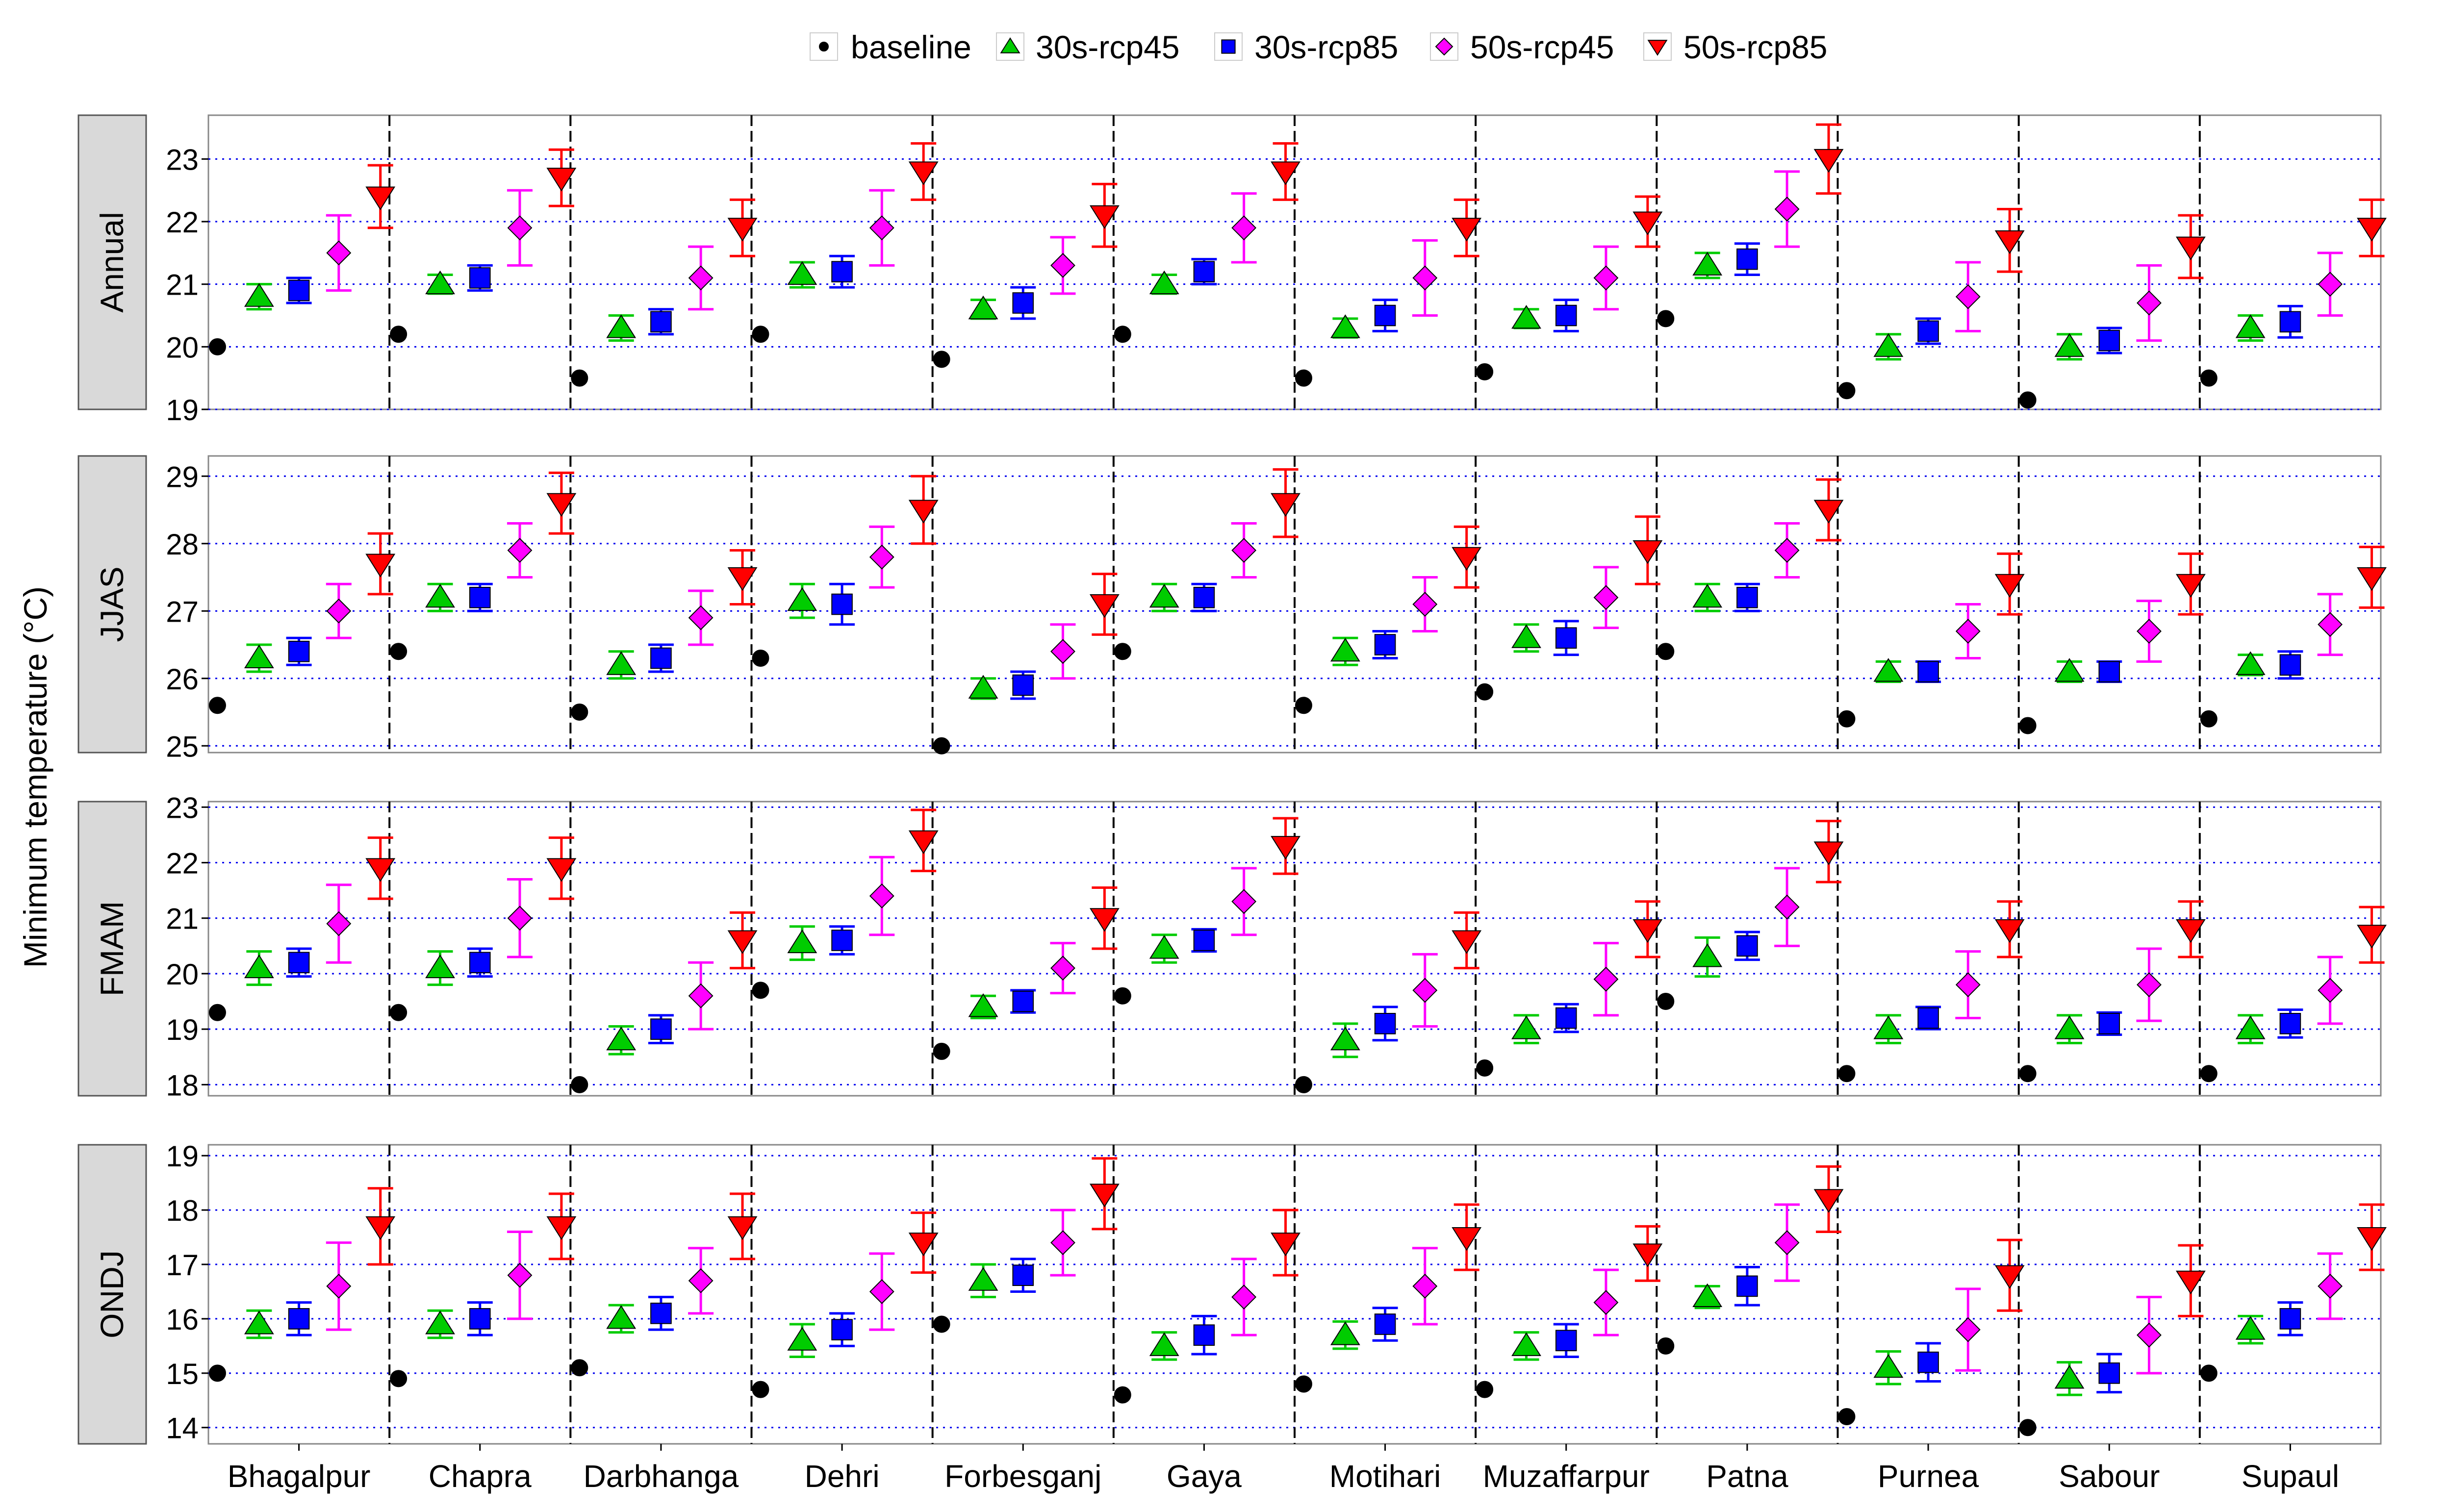 Image resolution: width=2447 pixels, height=1512 pixels. Describe the element at coordinates (1756, 47) in the screenshot. I see `legend-label: 50s-rcp85` at that location.